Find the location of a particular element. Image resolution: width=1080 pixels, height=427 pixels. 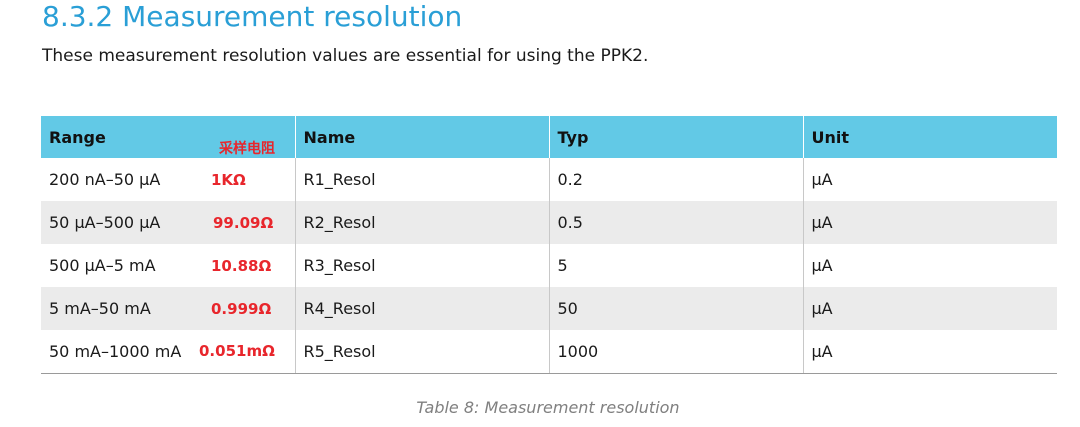

table-row: 200 nA–50 µA 1KΩ R1_Resol 0.2 µA is located at coordinates (549, 179).